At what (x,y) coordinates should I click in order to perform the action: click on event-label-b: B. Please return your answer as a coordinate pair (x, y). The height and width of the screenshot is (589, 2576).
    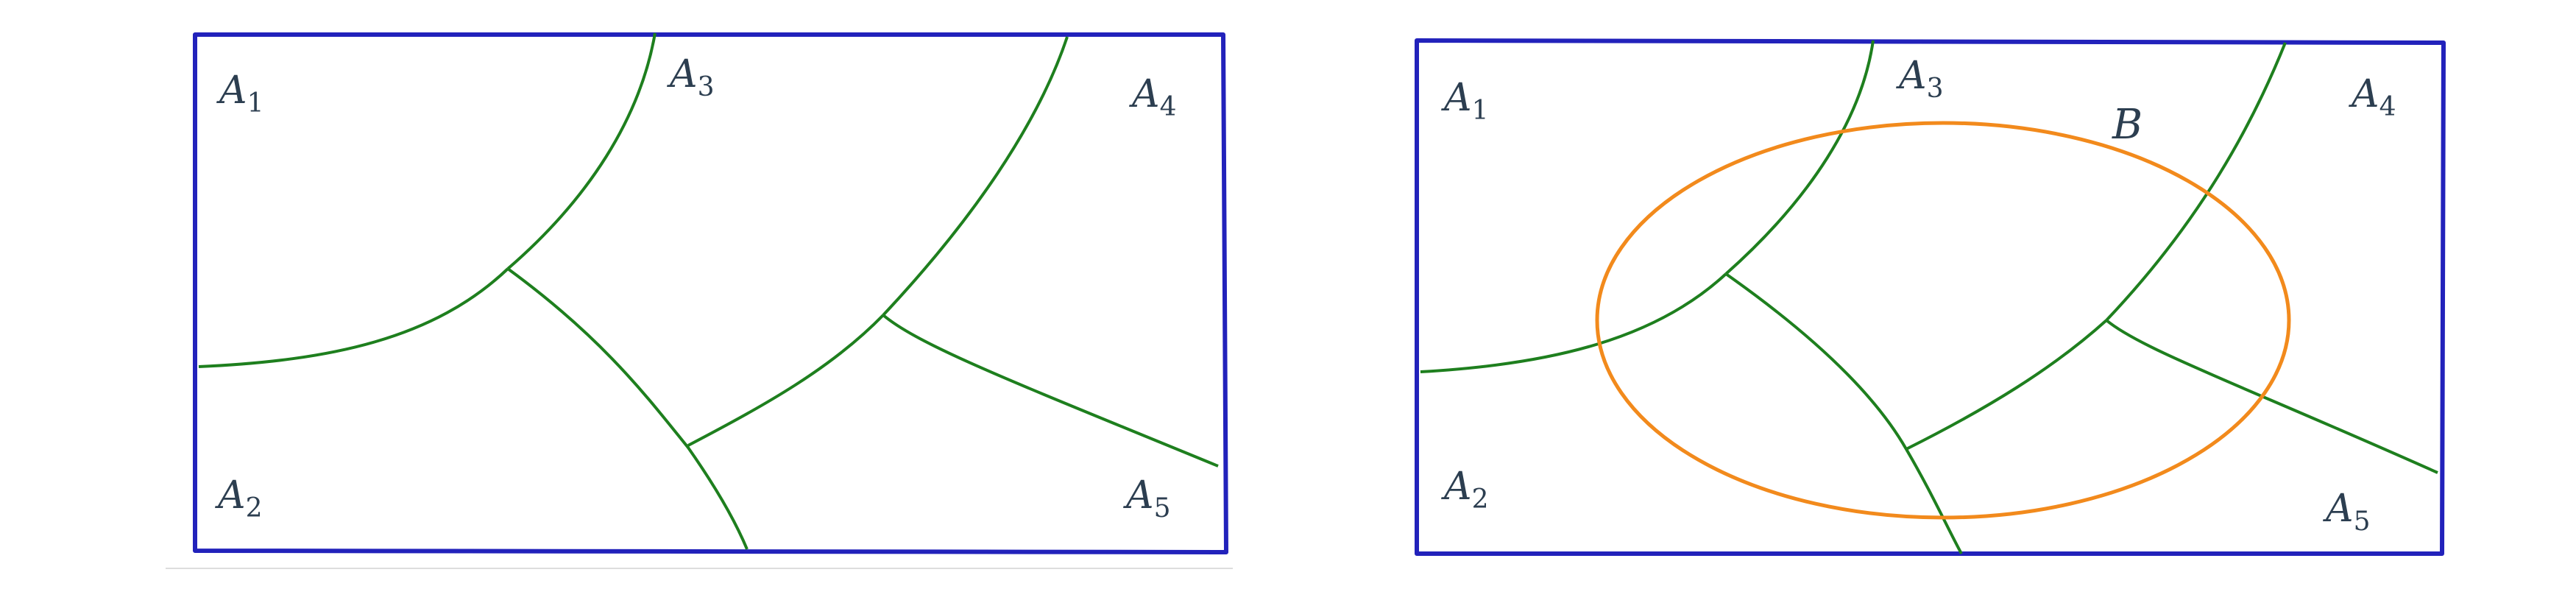
    Looking at the image, I should click on (2127, 125).